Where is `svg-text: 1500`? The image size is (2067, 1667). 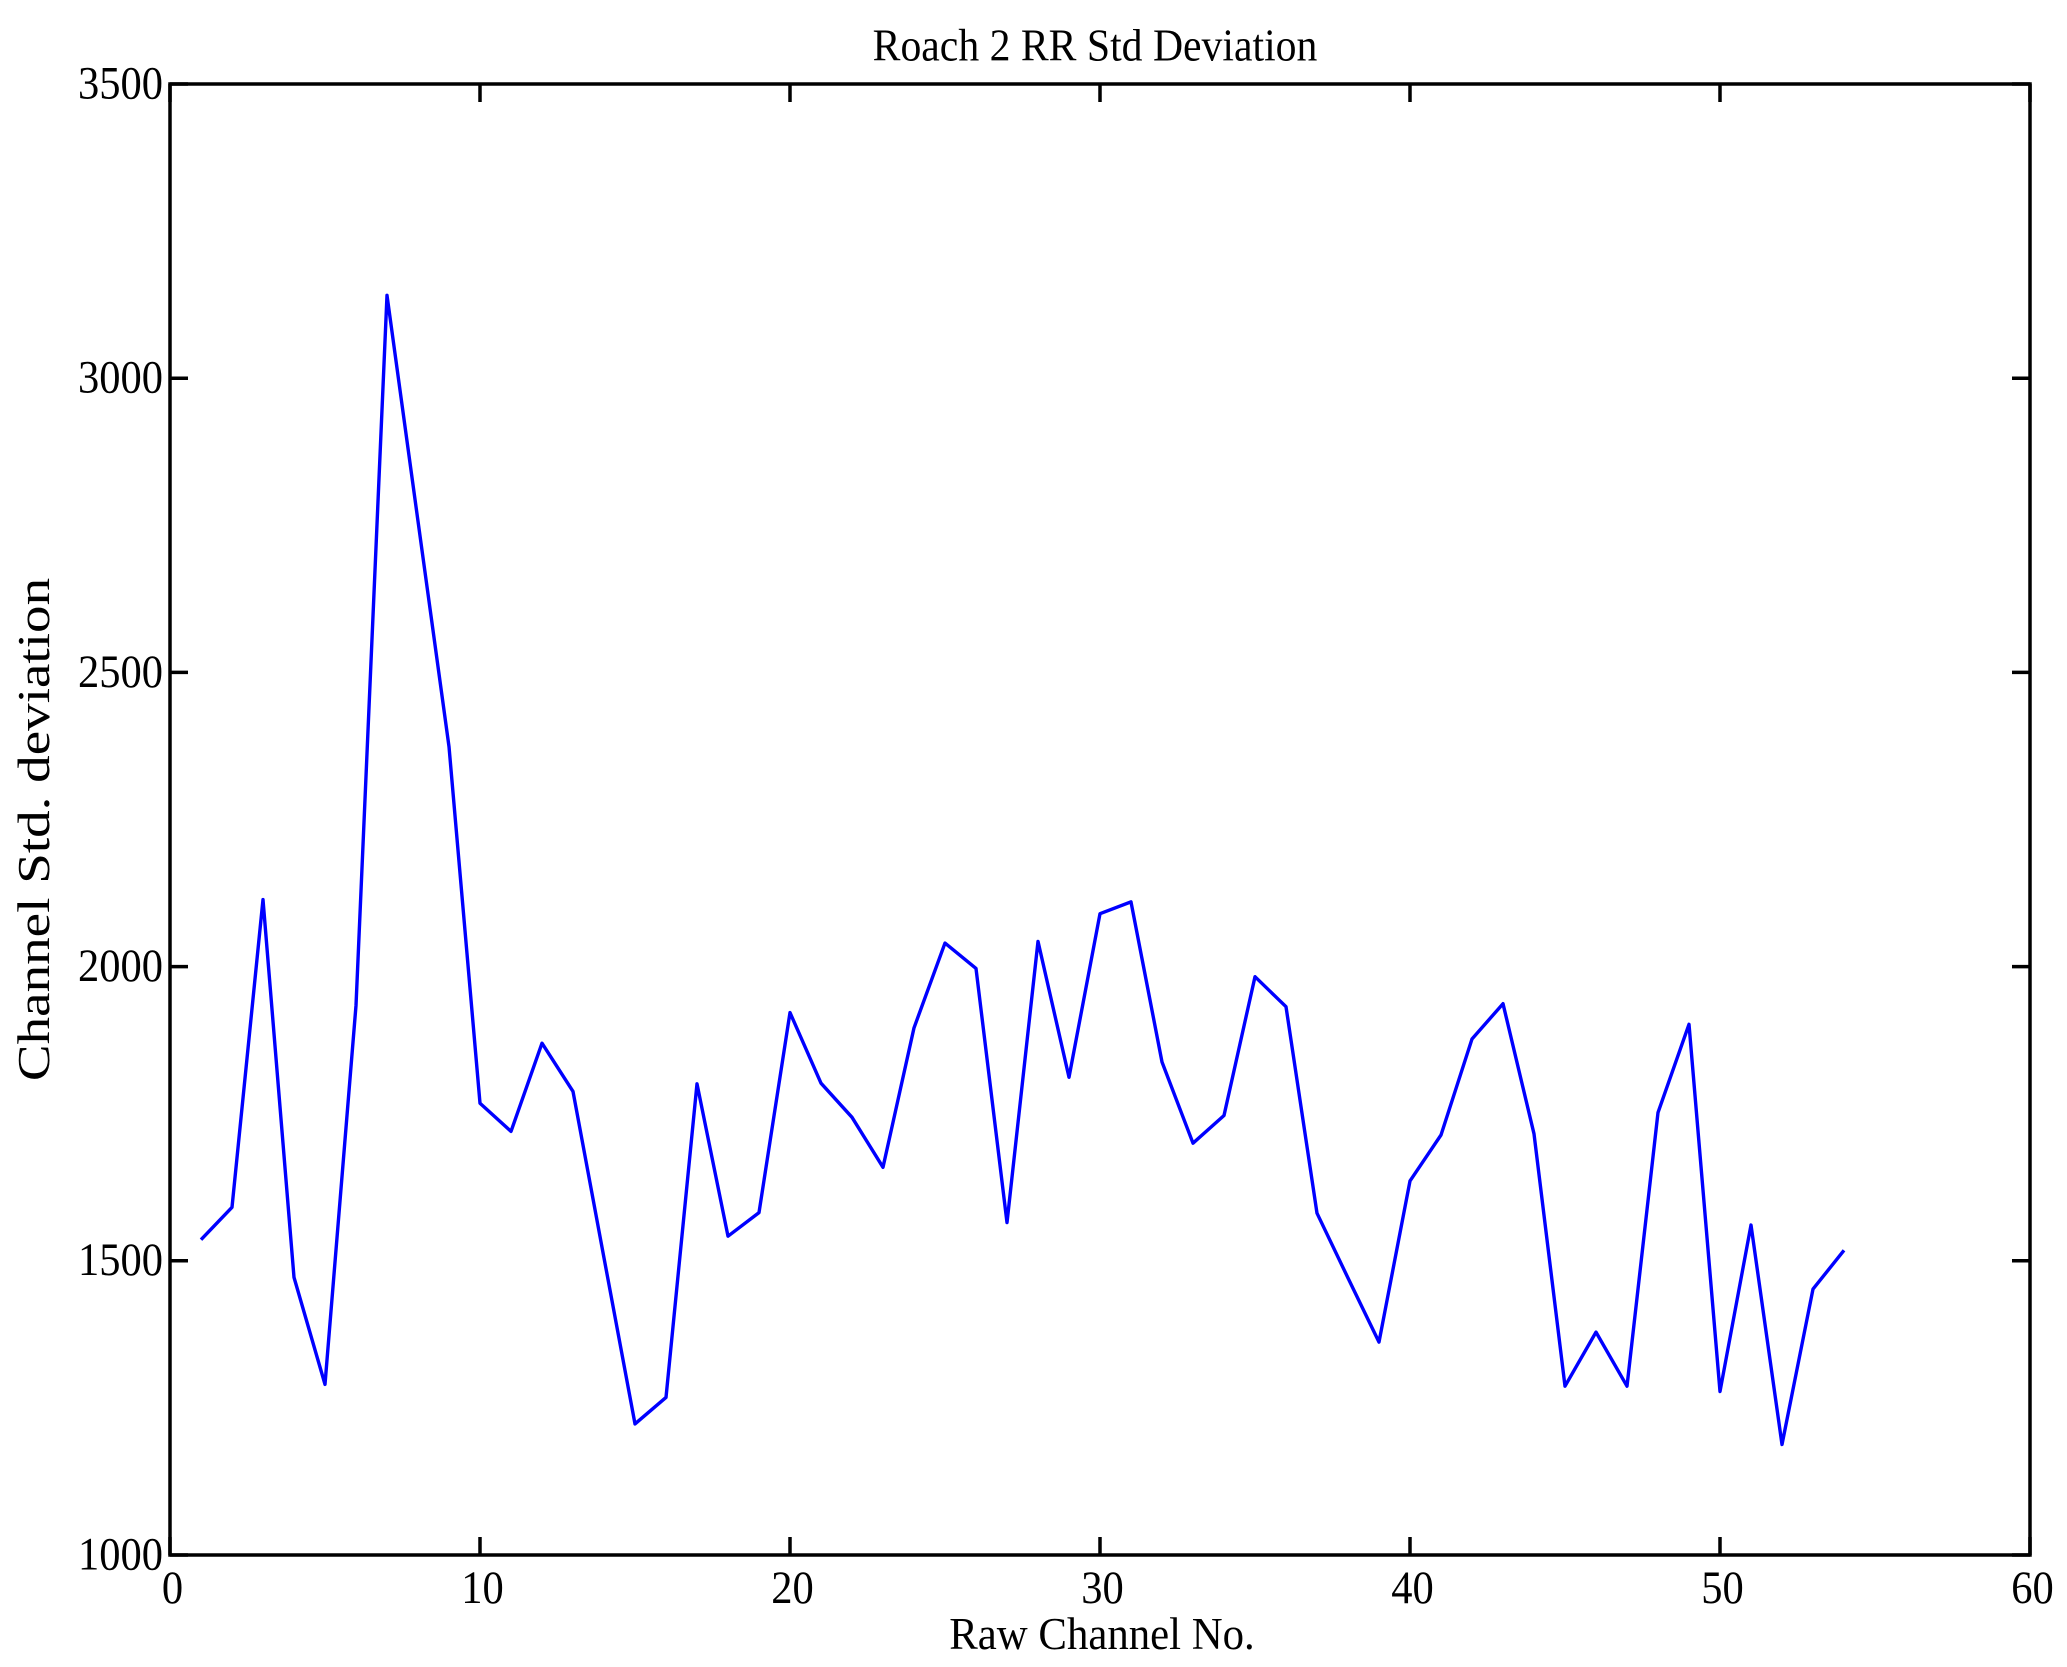
svg-text: 1500 is located at coordinates (120, 1259).